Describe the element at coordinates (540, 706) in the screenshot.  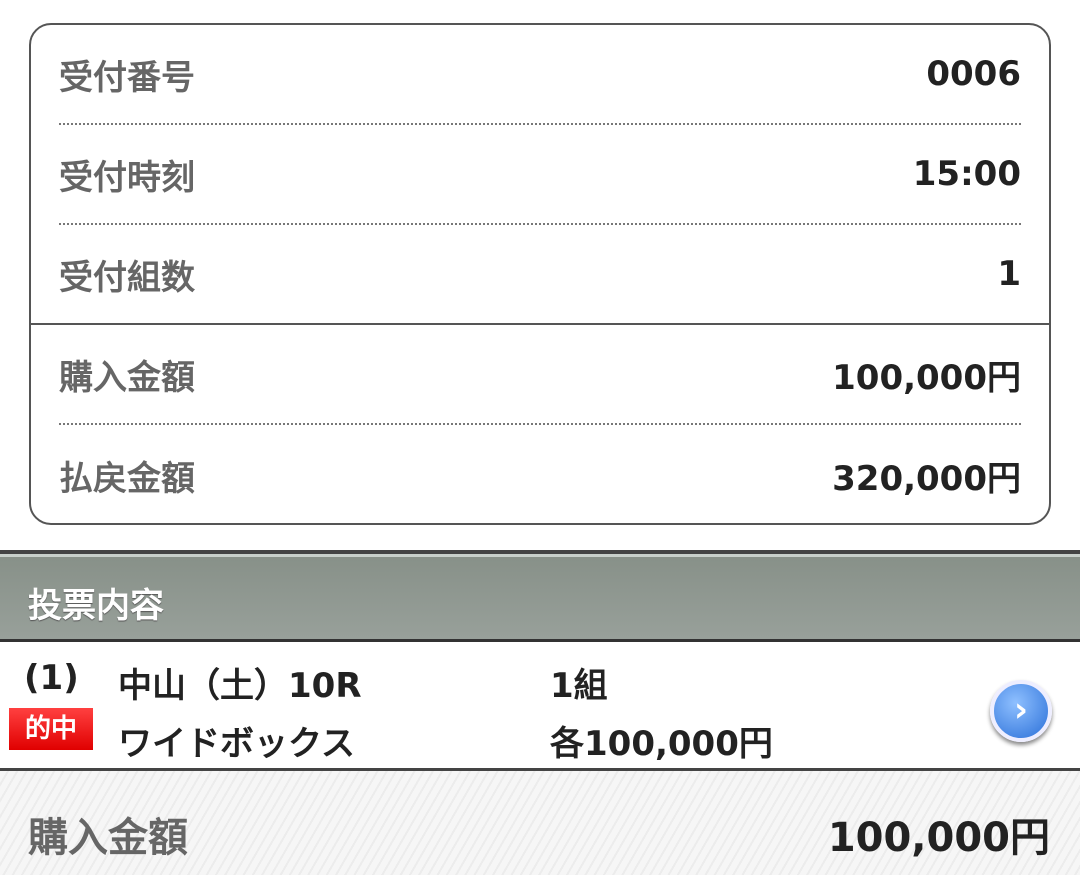
I see `bet-list-item: (1) 中山（土）10R 1組 ワイドボックス 各100,000円` at that location.